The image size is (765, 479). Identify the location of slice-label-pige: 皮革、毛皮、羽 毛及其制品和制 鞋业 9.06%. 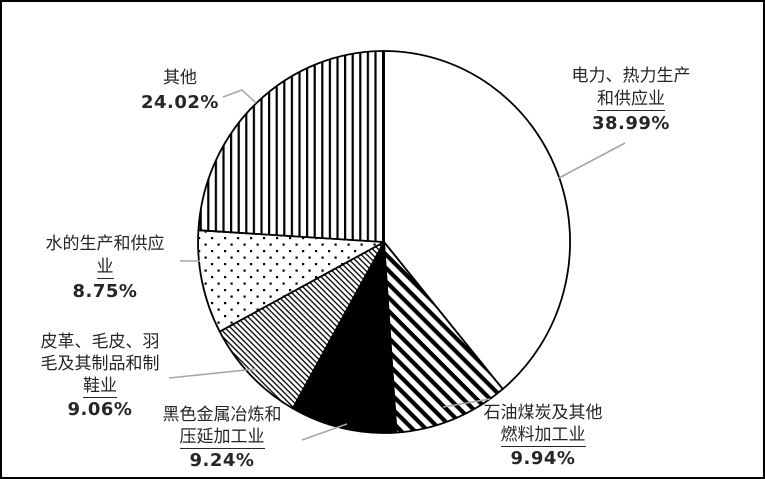
(100, 377).